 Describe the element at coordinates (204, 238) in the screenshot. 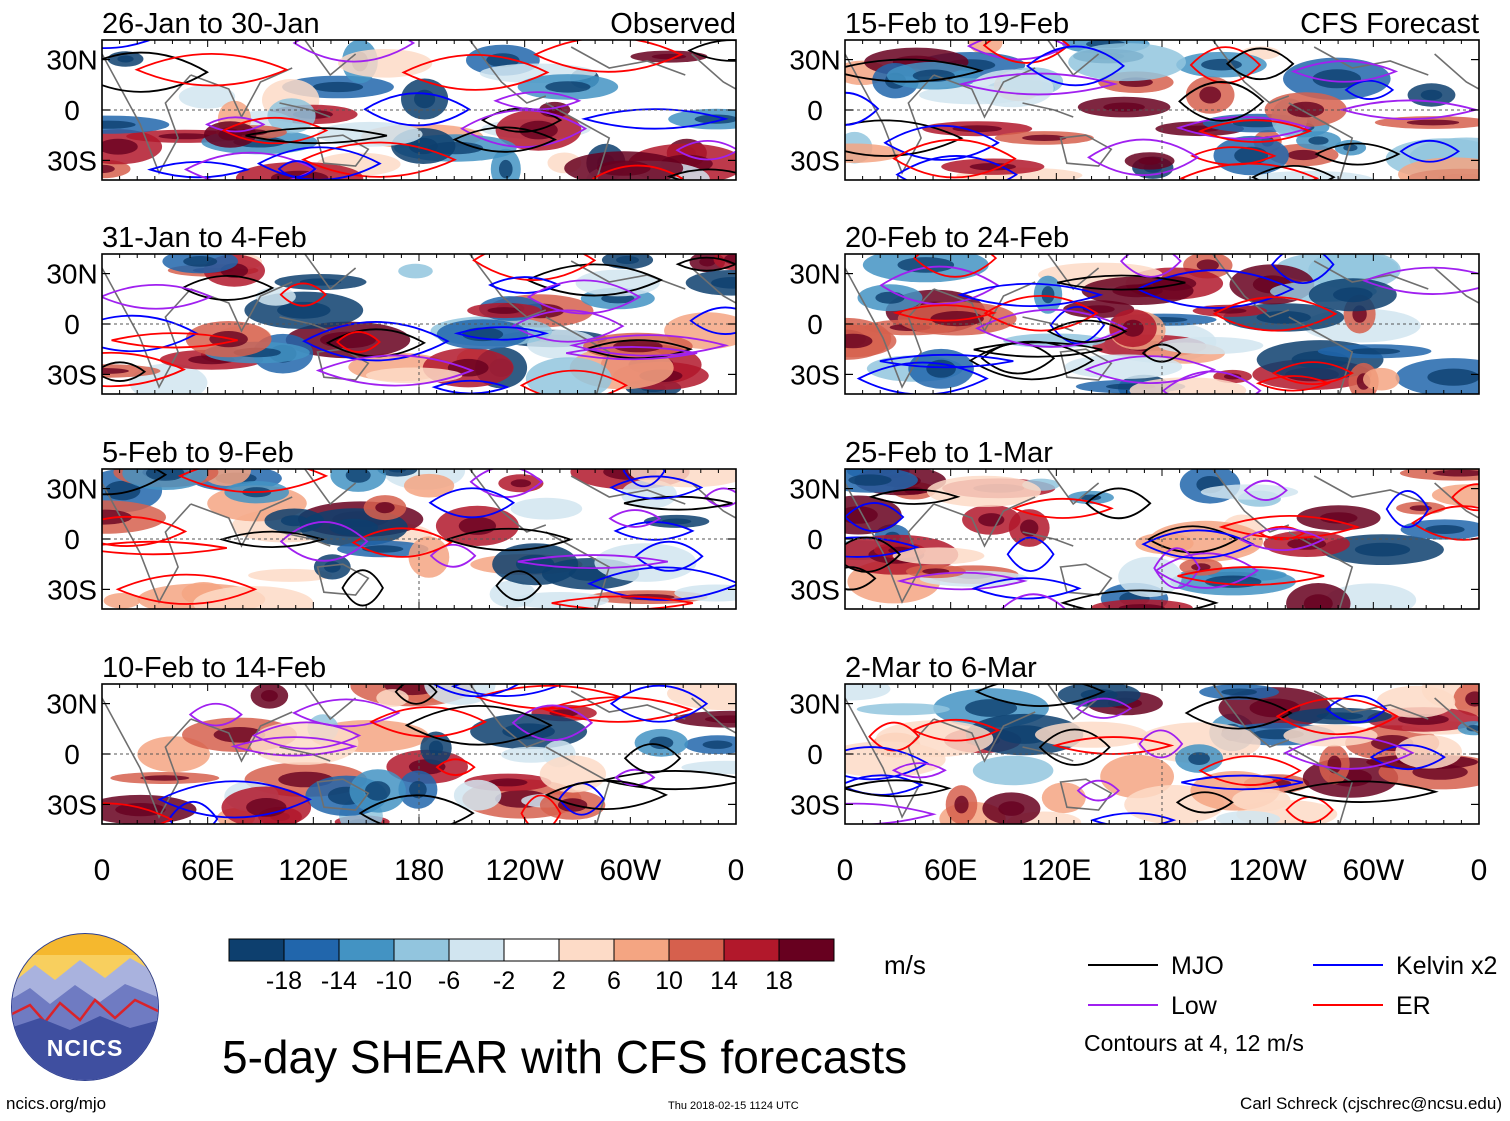

I see `panel-date-label: 31-Jan to 4-Feb` at that location.